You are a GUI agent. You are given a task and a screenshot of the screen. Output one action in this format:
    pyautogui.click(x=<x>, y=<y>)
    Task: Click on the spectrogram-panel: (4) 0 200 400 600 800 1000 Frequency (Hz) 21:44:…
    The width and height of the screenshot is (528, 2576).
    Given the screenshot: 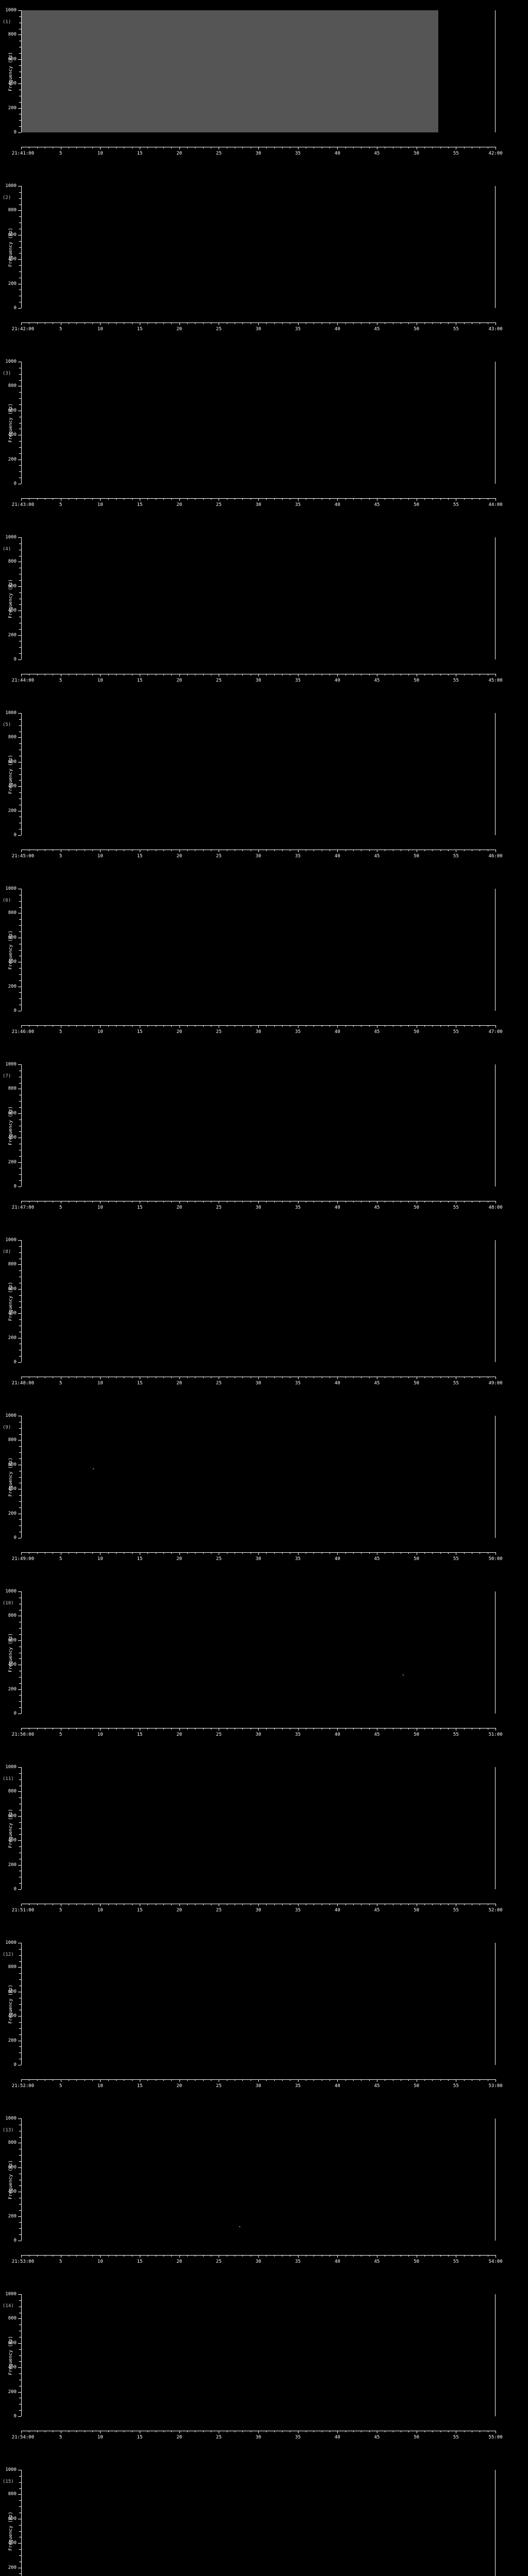 What is the action you would take?
    pyautogui.click(x=264, y=615)
    